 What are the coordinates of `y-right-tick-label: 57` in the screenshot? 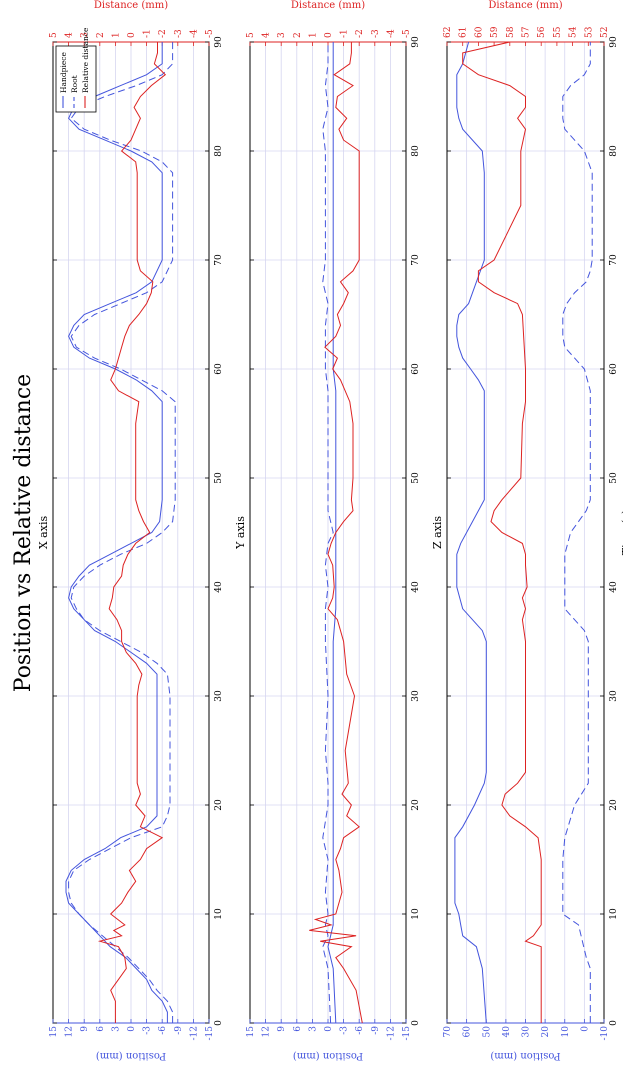 It's located at (527, 32).